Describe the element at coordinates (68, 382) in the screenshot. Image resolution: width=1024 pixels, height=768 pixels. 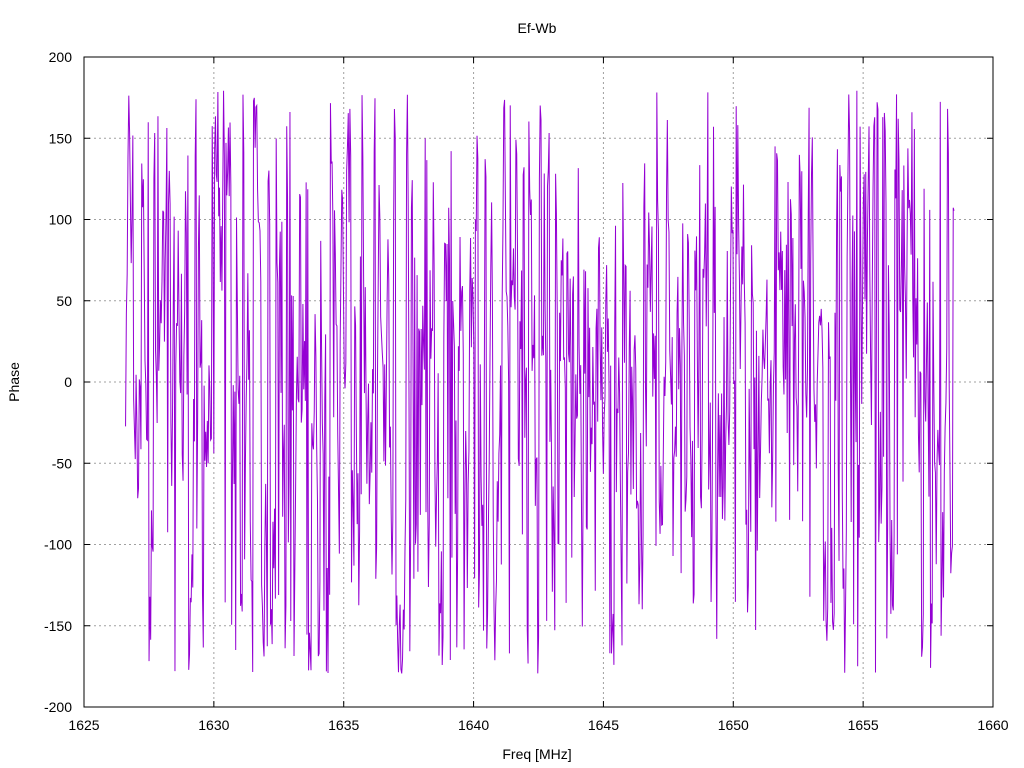
I see `y-tick-label: 0` at that location.